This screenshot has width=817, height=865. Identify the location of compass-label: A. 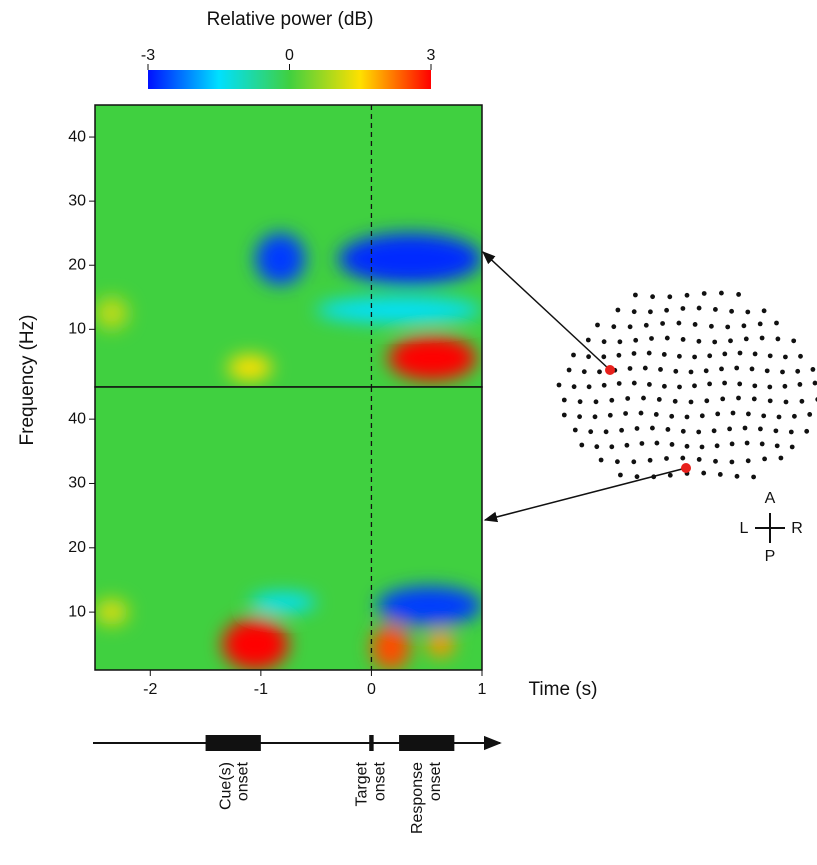
(770, 498).